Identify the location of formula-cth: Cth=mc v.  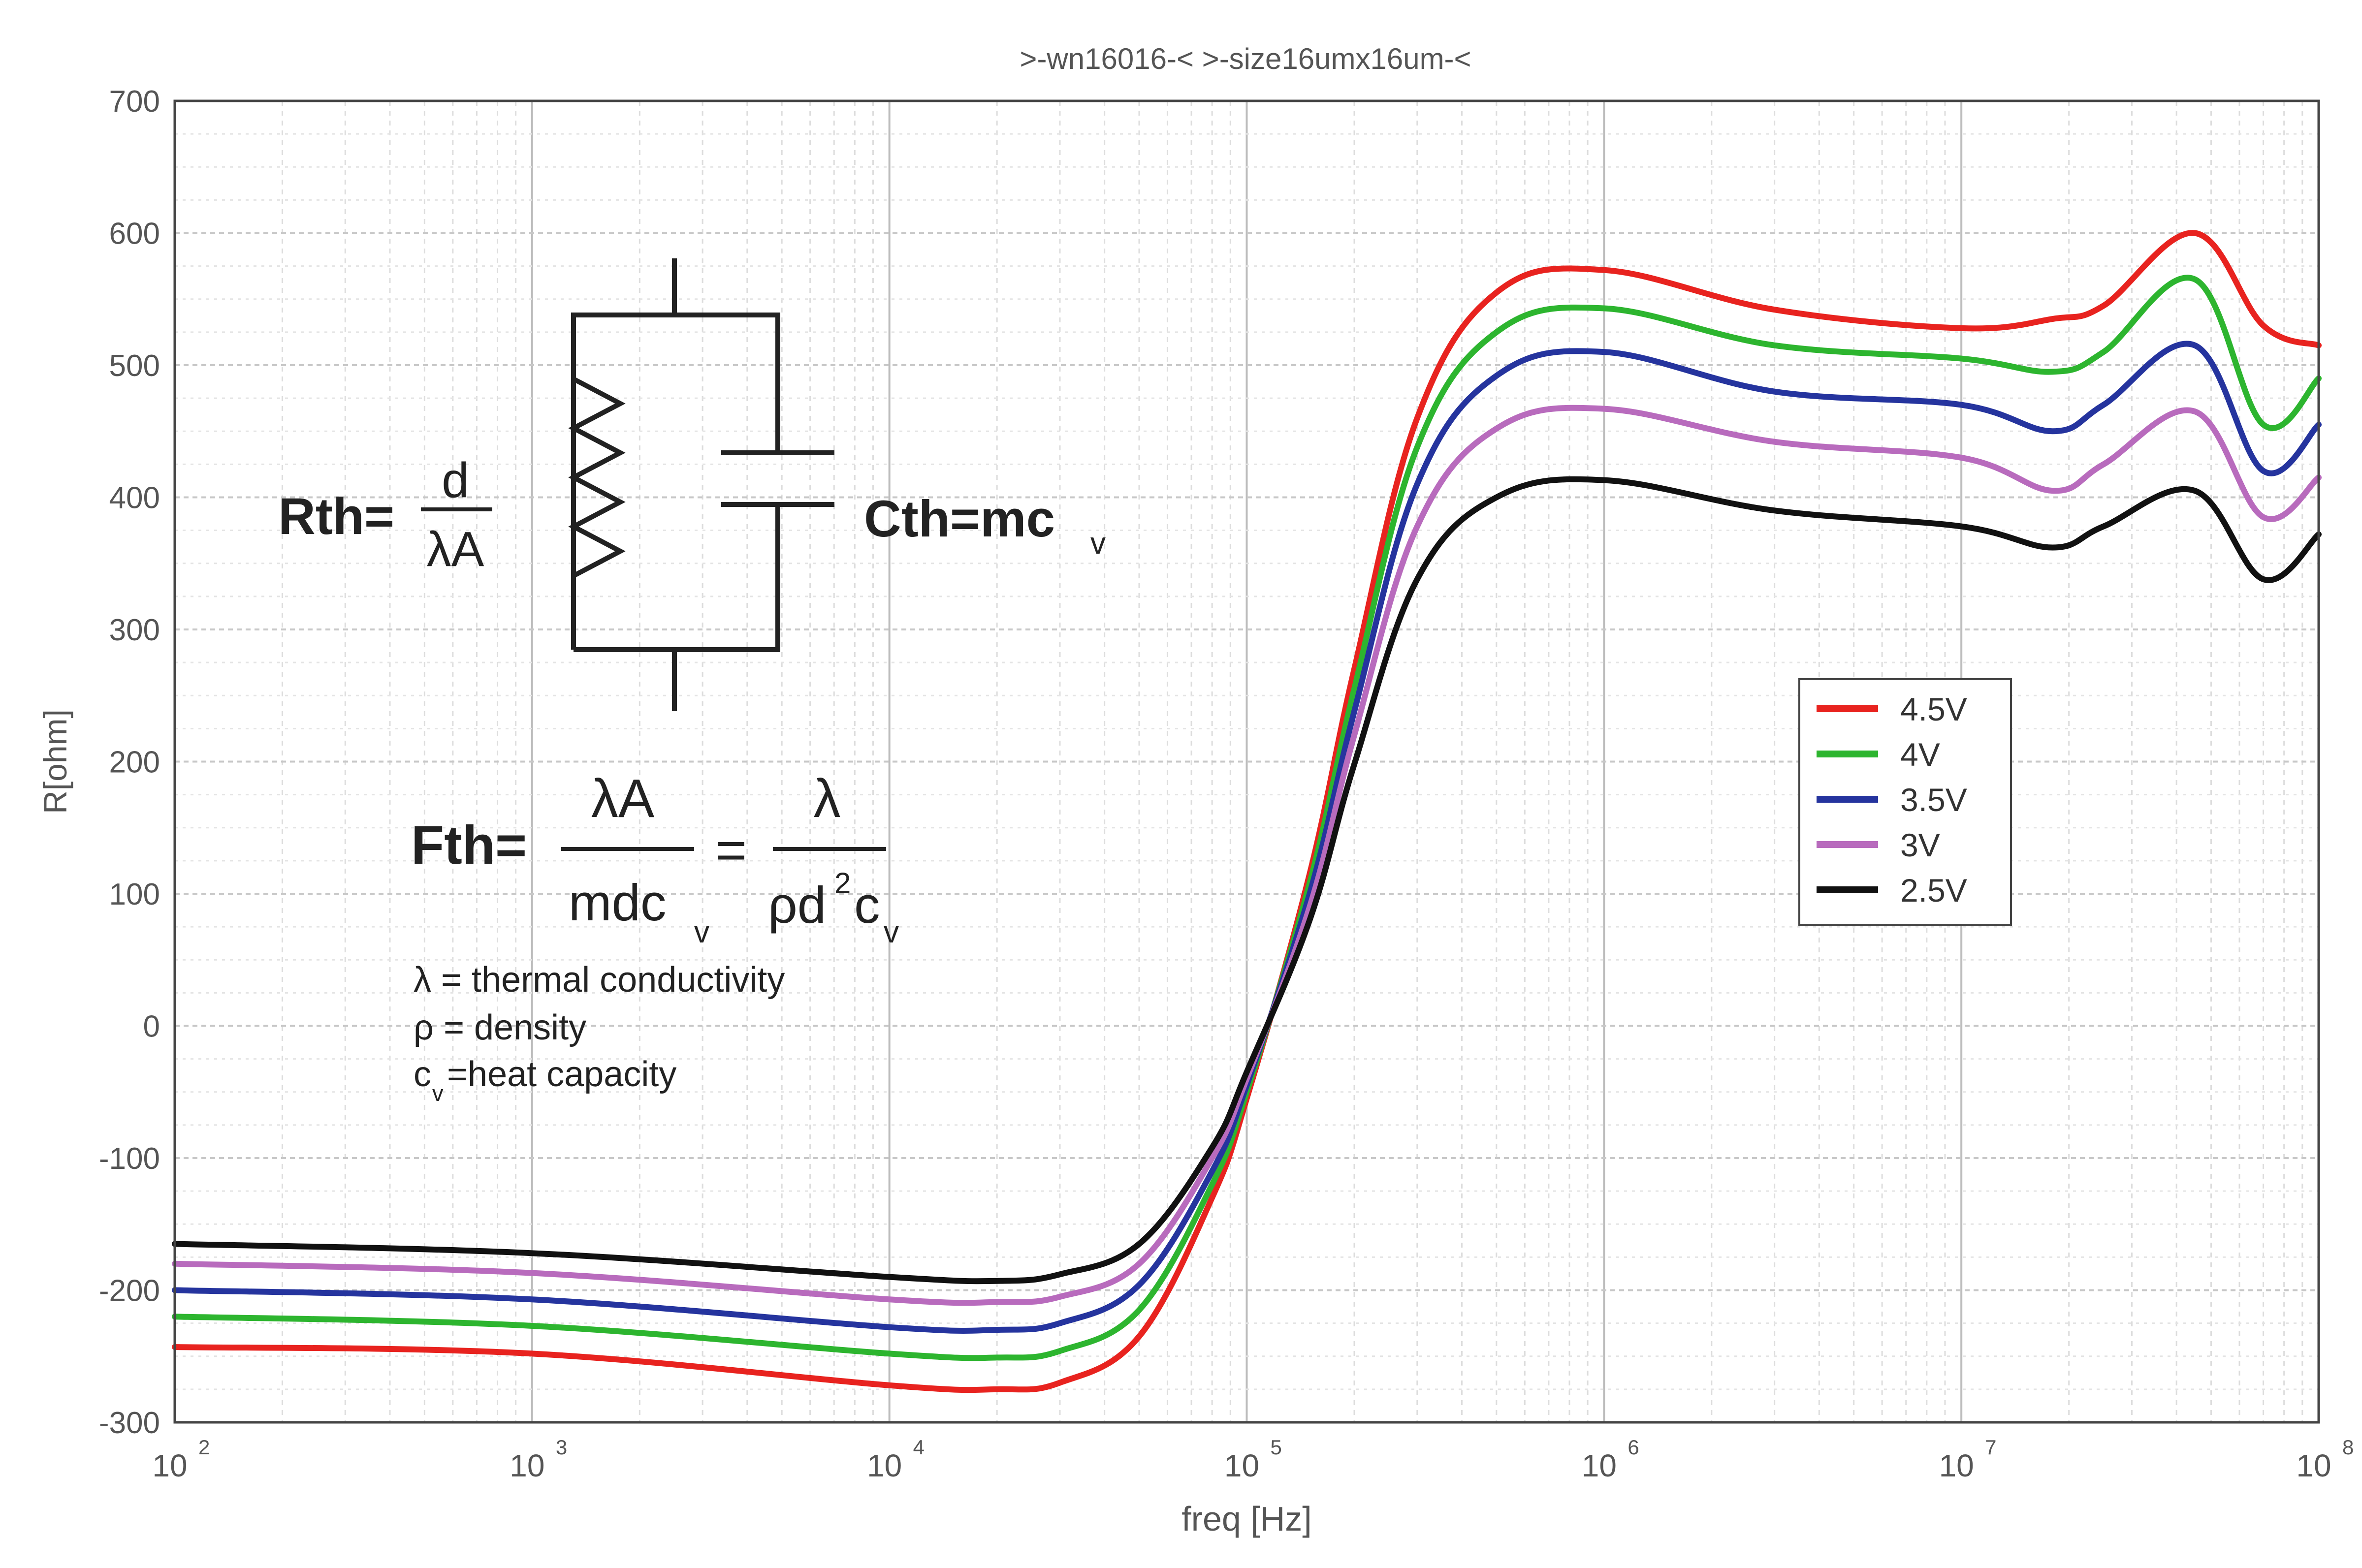
(985, 525).